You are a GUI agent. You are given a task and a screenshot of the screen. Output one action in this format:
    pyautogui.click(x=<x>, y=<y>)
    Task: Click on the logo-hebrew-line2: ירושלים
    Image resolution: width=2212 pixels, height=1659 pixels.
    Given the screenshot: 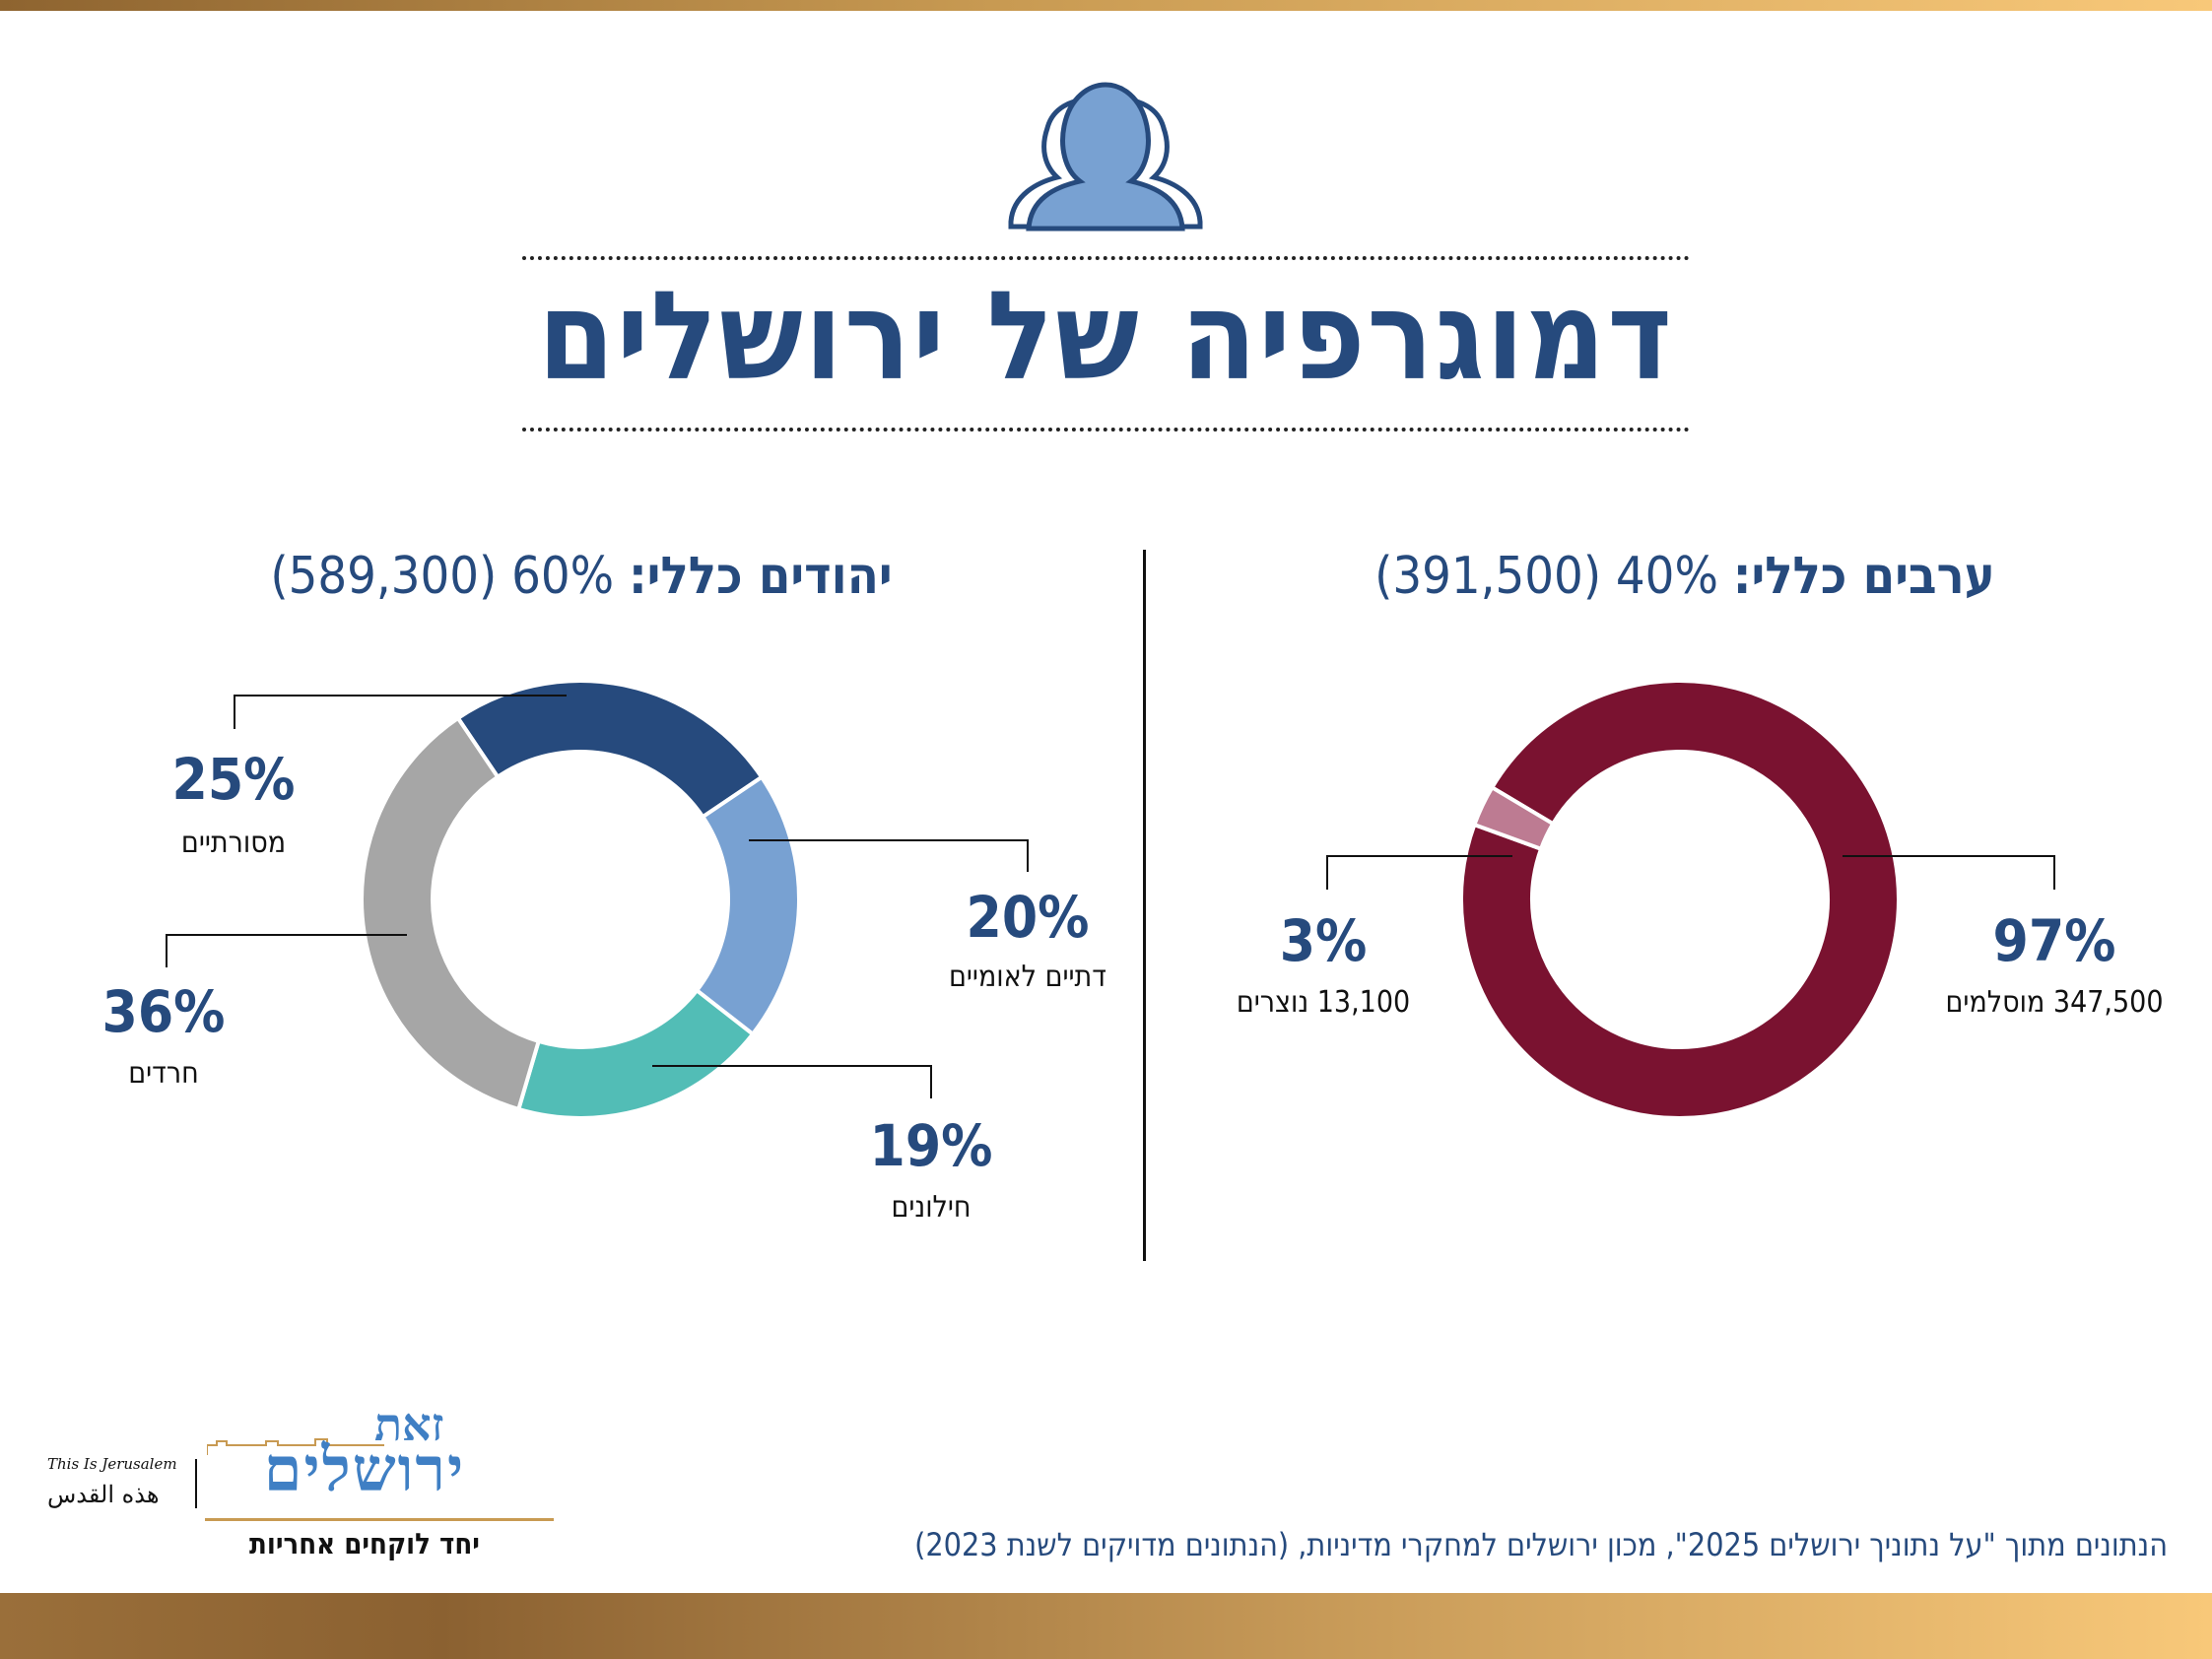 What is the action you would take?
    pyautogui.click(x=364, y=1469)
    